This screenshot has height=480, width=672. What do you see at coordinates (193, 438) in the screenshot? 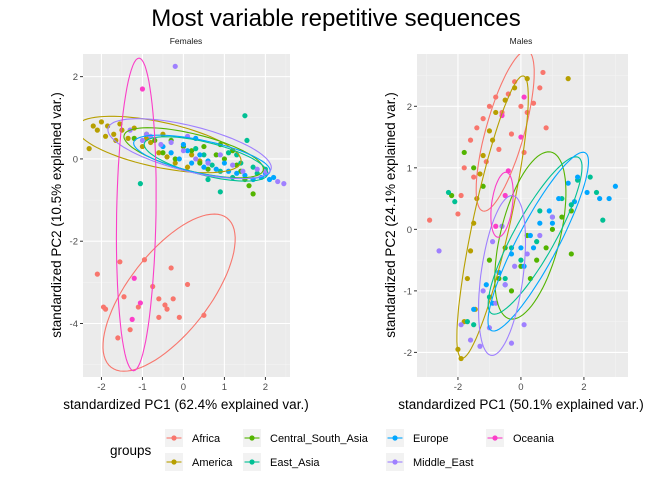
I see `legend-item-africa: Africa` at bounding box center [193, 438].